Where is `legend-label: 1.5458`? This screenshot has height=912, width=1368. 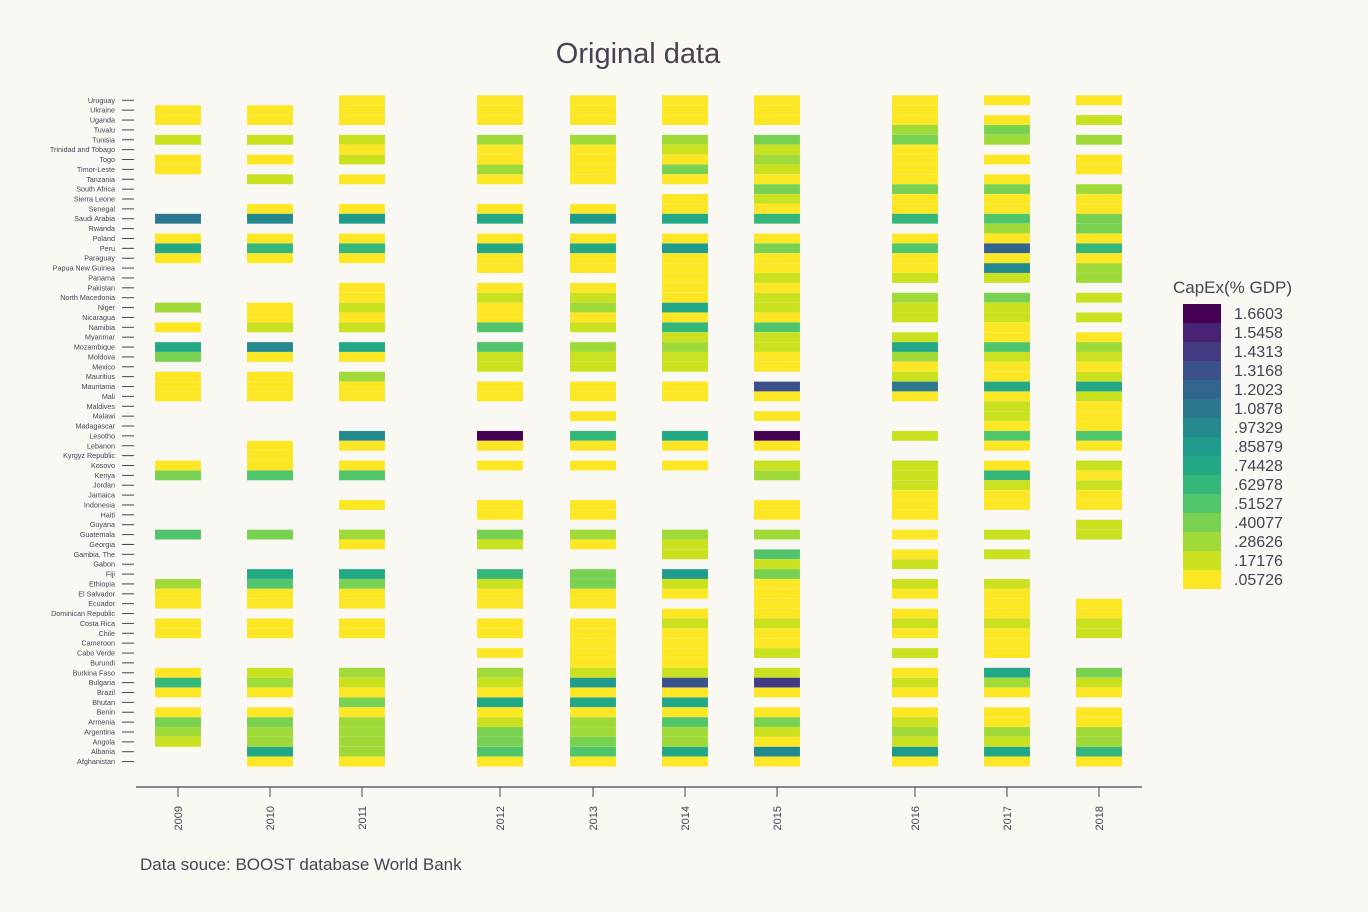
legend-label: 1.5458 is located at coordinates (1258, 333).